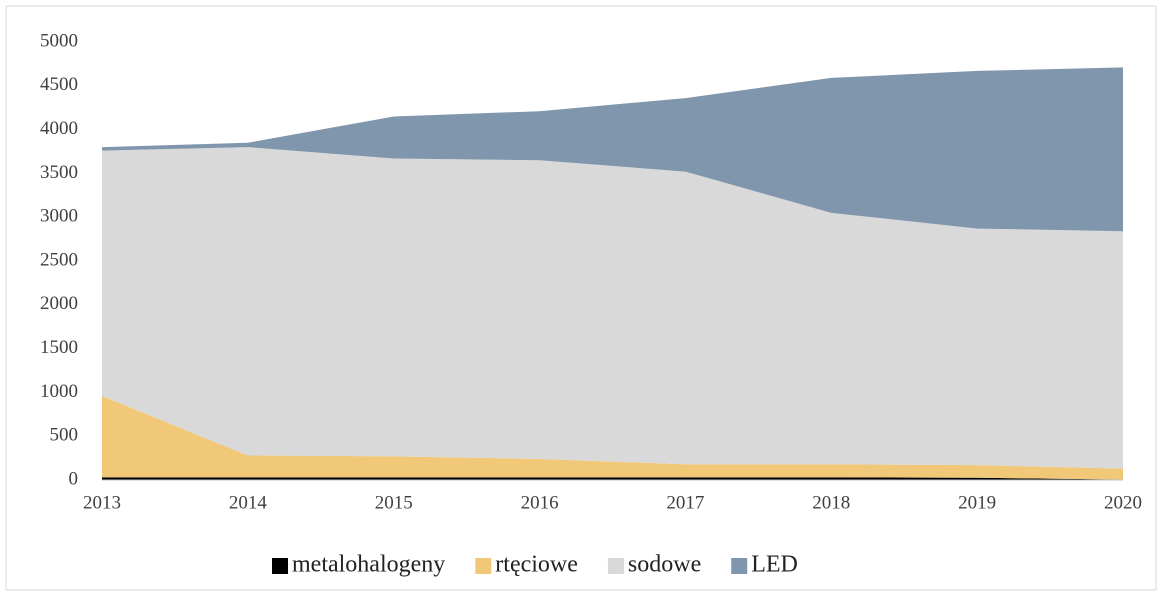 Image resolution: width=1162 pixels, height=596 pixels. What do you see at coordinates (59, 216) in the screenshot?
I see `y-tick-label: 3000` at bounding box center [59, 216].